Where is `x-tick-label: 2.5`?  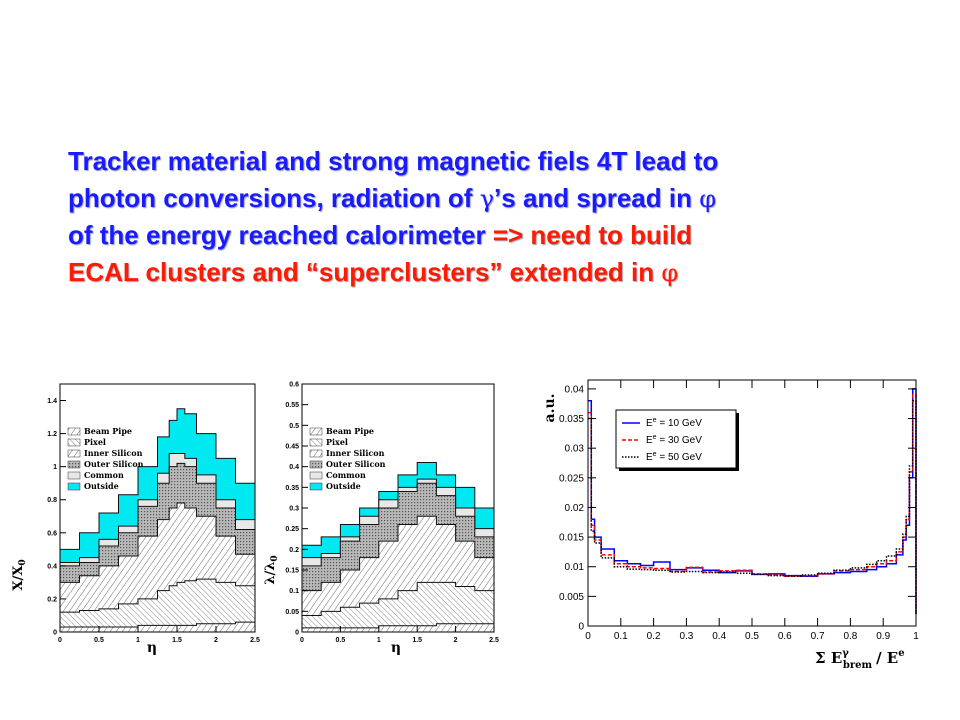
x-tick-label: 2.5 is located at coordinates (494, 640).